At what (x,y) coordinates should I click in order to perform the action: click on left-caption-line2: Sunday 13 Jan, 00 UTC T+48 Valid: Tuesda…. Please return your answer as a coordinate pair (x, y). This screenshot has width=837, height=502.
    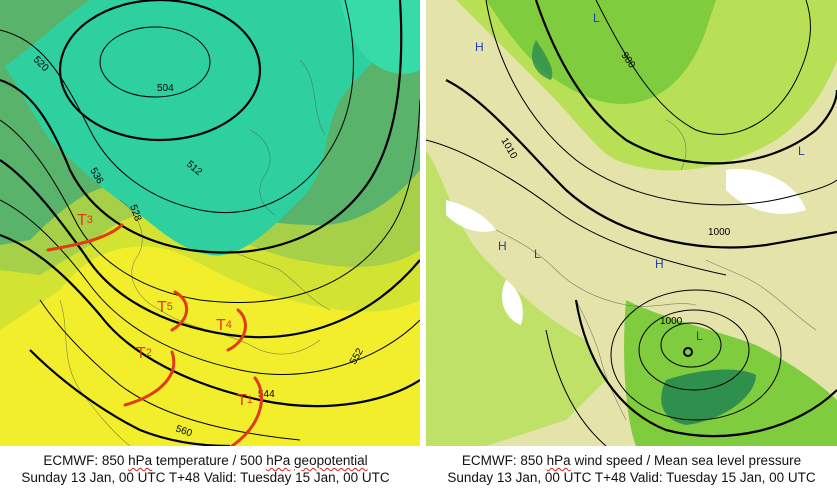
    Looking at the image, I should click on (205, 477).